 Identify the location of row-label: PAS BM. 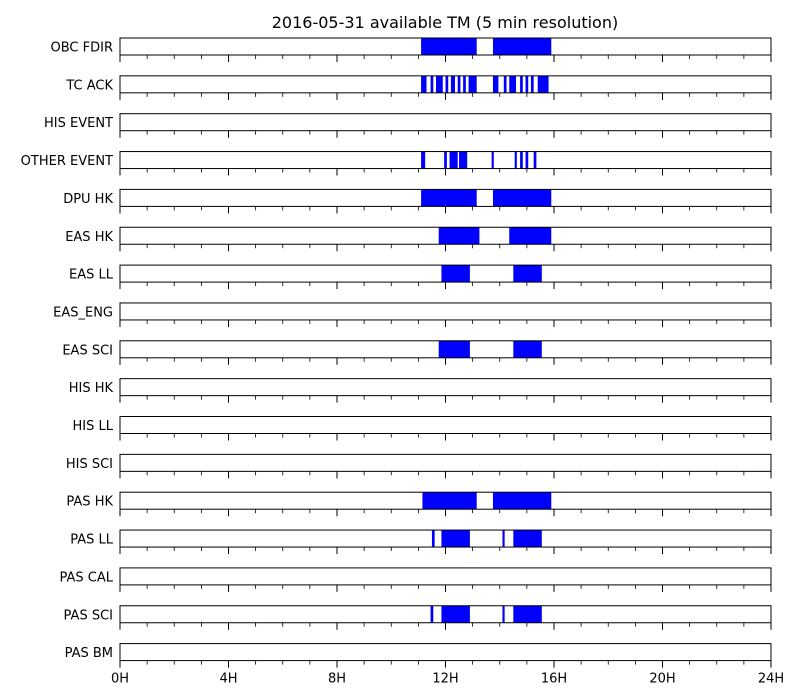
(89, 653).